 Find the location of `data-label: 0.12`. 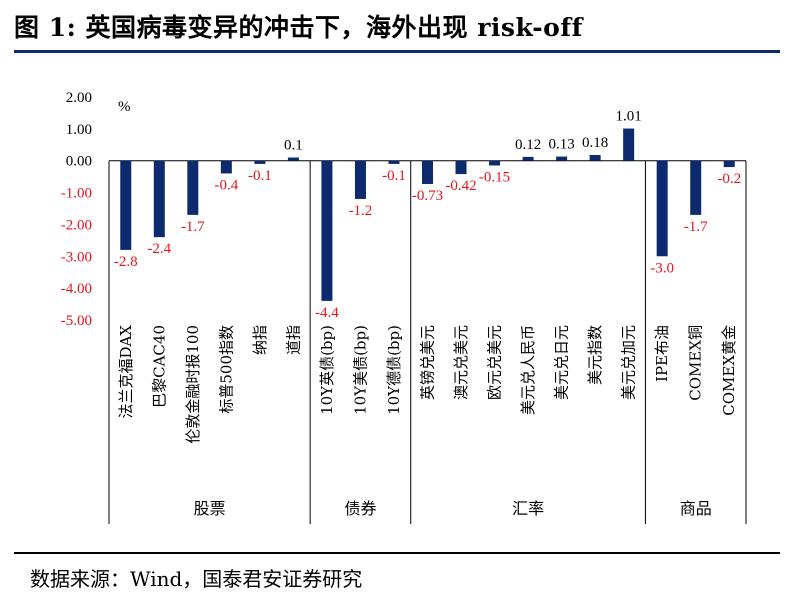

data-label: 0.12 is located at coordinates (528, 145).